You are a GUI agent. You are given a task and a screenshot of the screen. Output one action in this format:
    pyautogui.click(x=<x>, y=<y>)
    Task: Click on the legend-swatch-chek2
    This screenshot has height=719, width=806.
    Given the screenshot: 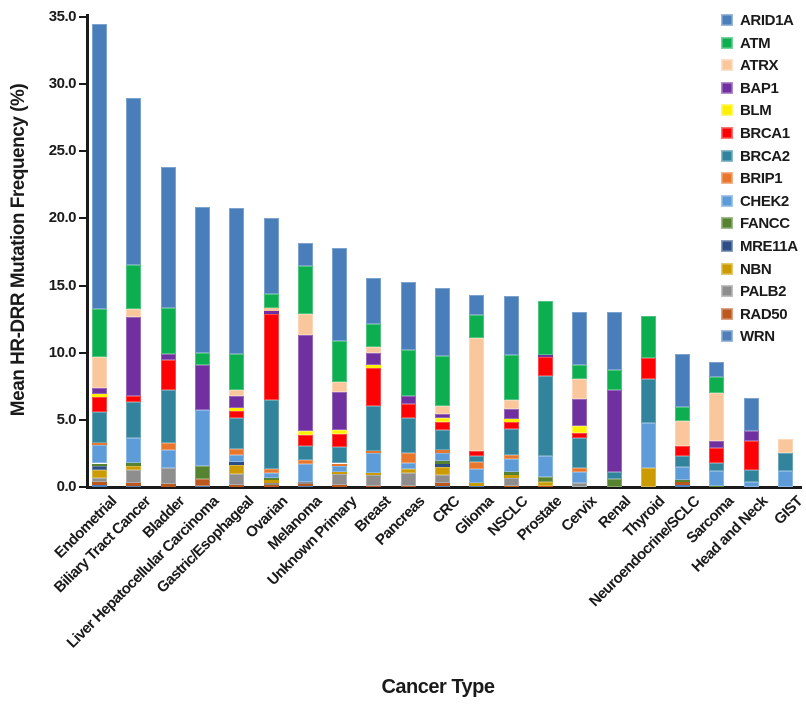 What is the action you would take?
    pyautogui.click(x=727, y=200)
    